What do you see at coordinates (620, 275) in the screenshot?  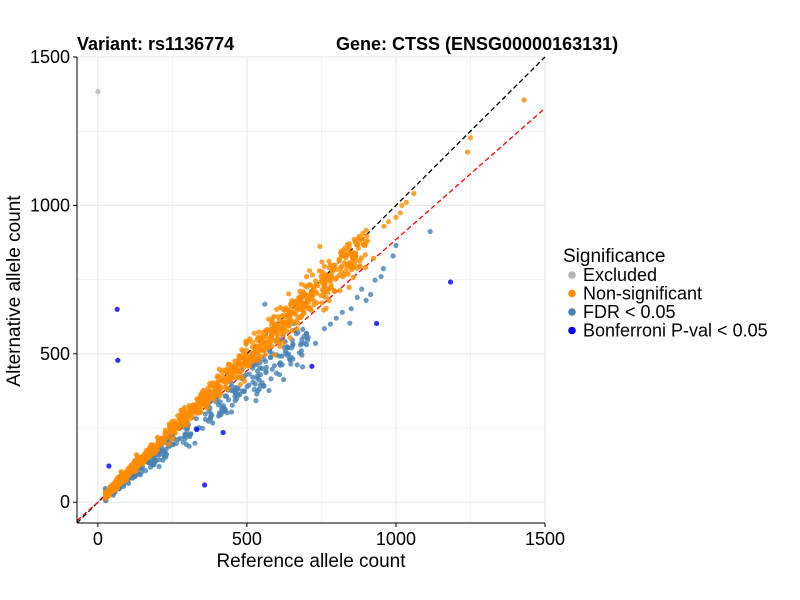 I see `legend-label: Excluded` at bounding box center [620, 275].